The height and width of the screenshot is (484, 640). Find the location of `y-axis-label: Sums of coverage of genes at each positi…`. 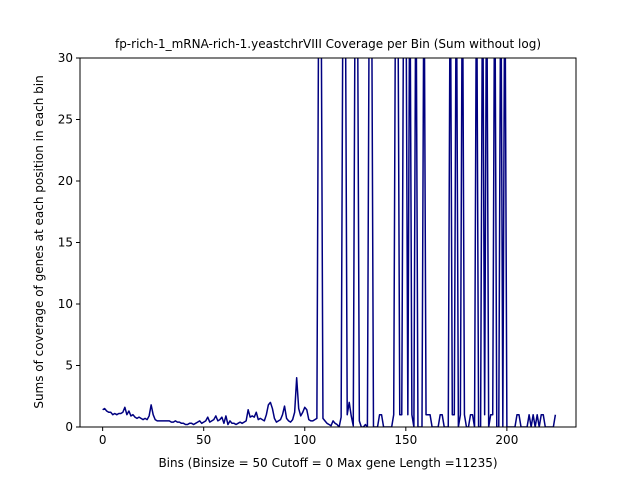

y-axis-label: Sums of coverage of genes at each positi… is located at coordinates (39, 241).